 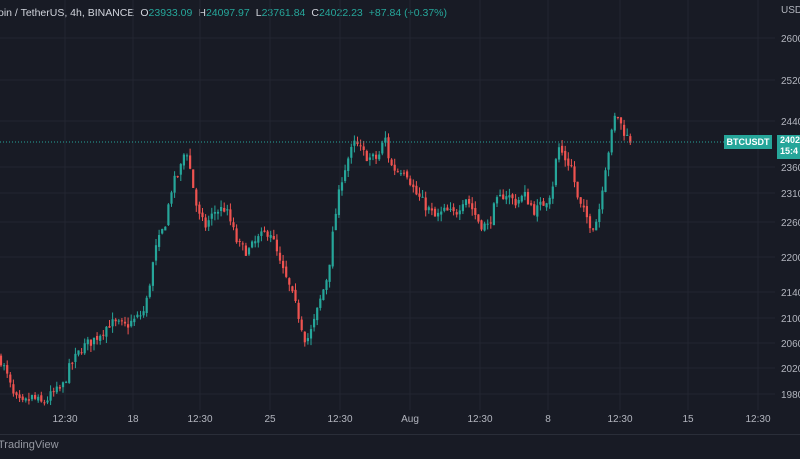 What do you see at coordinates (790, 369) in the screenshot?
I see `price-tick-label: 2020` at bounding box center [790, 369].